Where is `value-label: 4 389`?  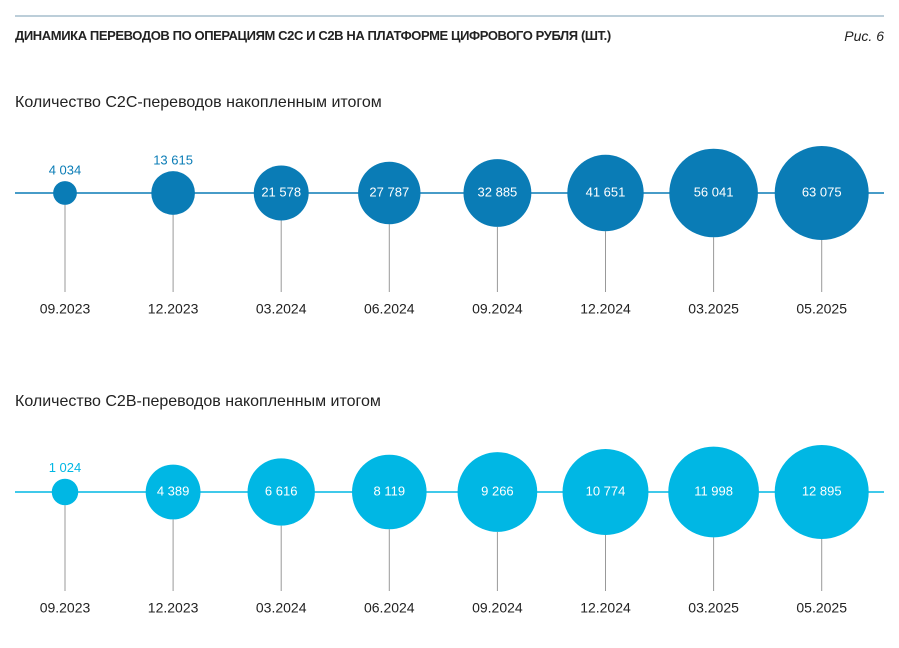 value-label: 4 389 is located at coordinates (173, 490).